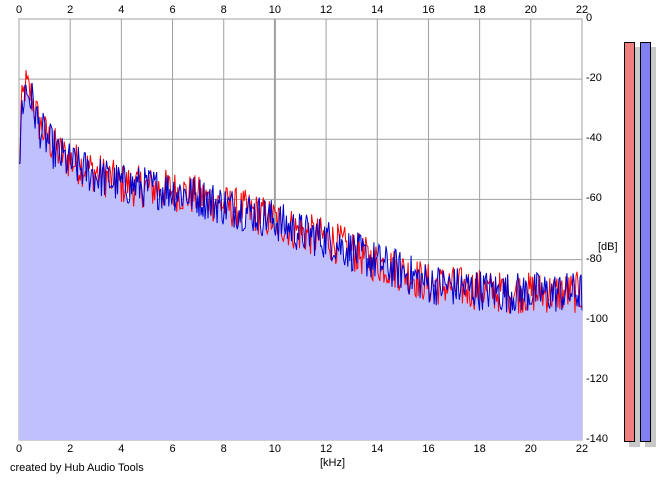  What do you see at coordinates (594, 258) in the screenshot?
I see `y-tick--80: -80` at bounding box center [594, 258].